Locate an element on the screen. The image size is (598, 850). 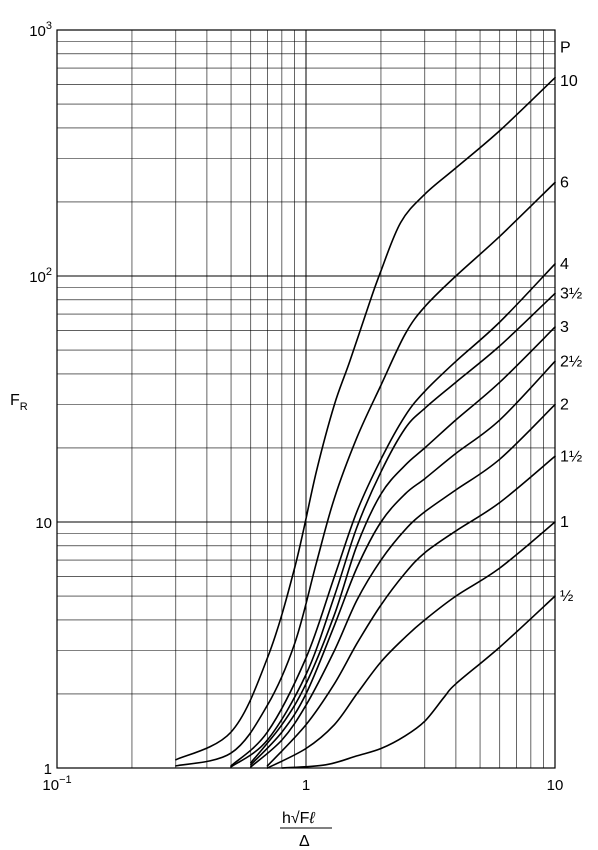
curve-label: 1½ is located at coordinates (571, 456).